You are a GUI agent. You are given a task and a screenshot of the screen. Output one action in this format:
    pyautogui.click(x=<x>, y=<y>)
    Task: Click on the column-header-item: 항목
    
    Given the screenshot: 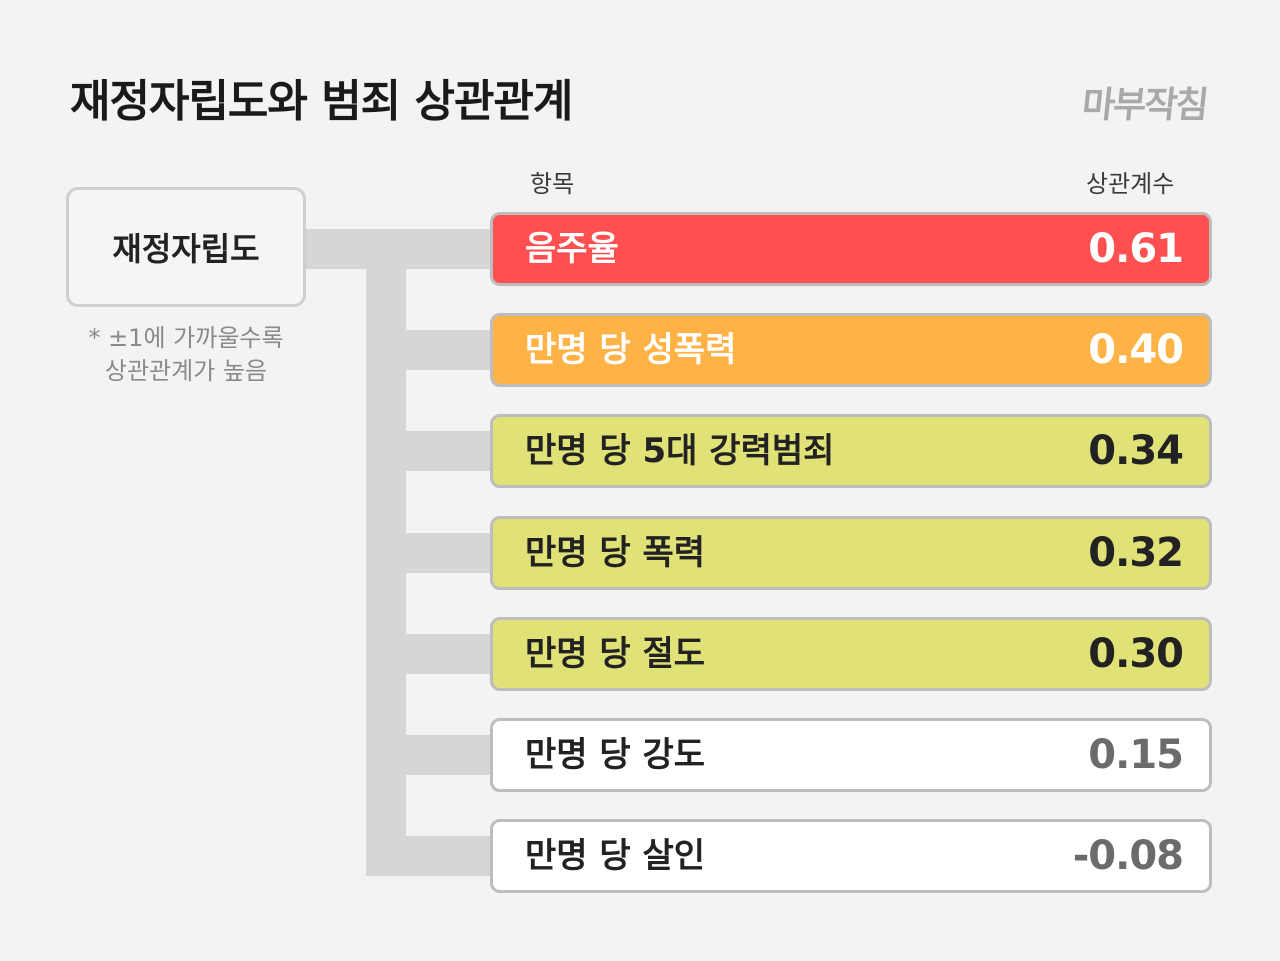 What is the action you would take?
    pyautogui.click(x=552, y=184)
    